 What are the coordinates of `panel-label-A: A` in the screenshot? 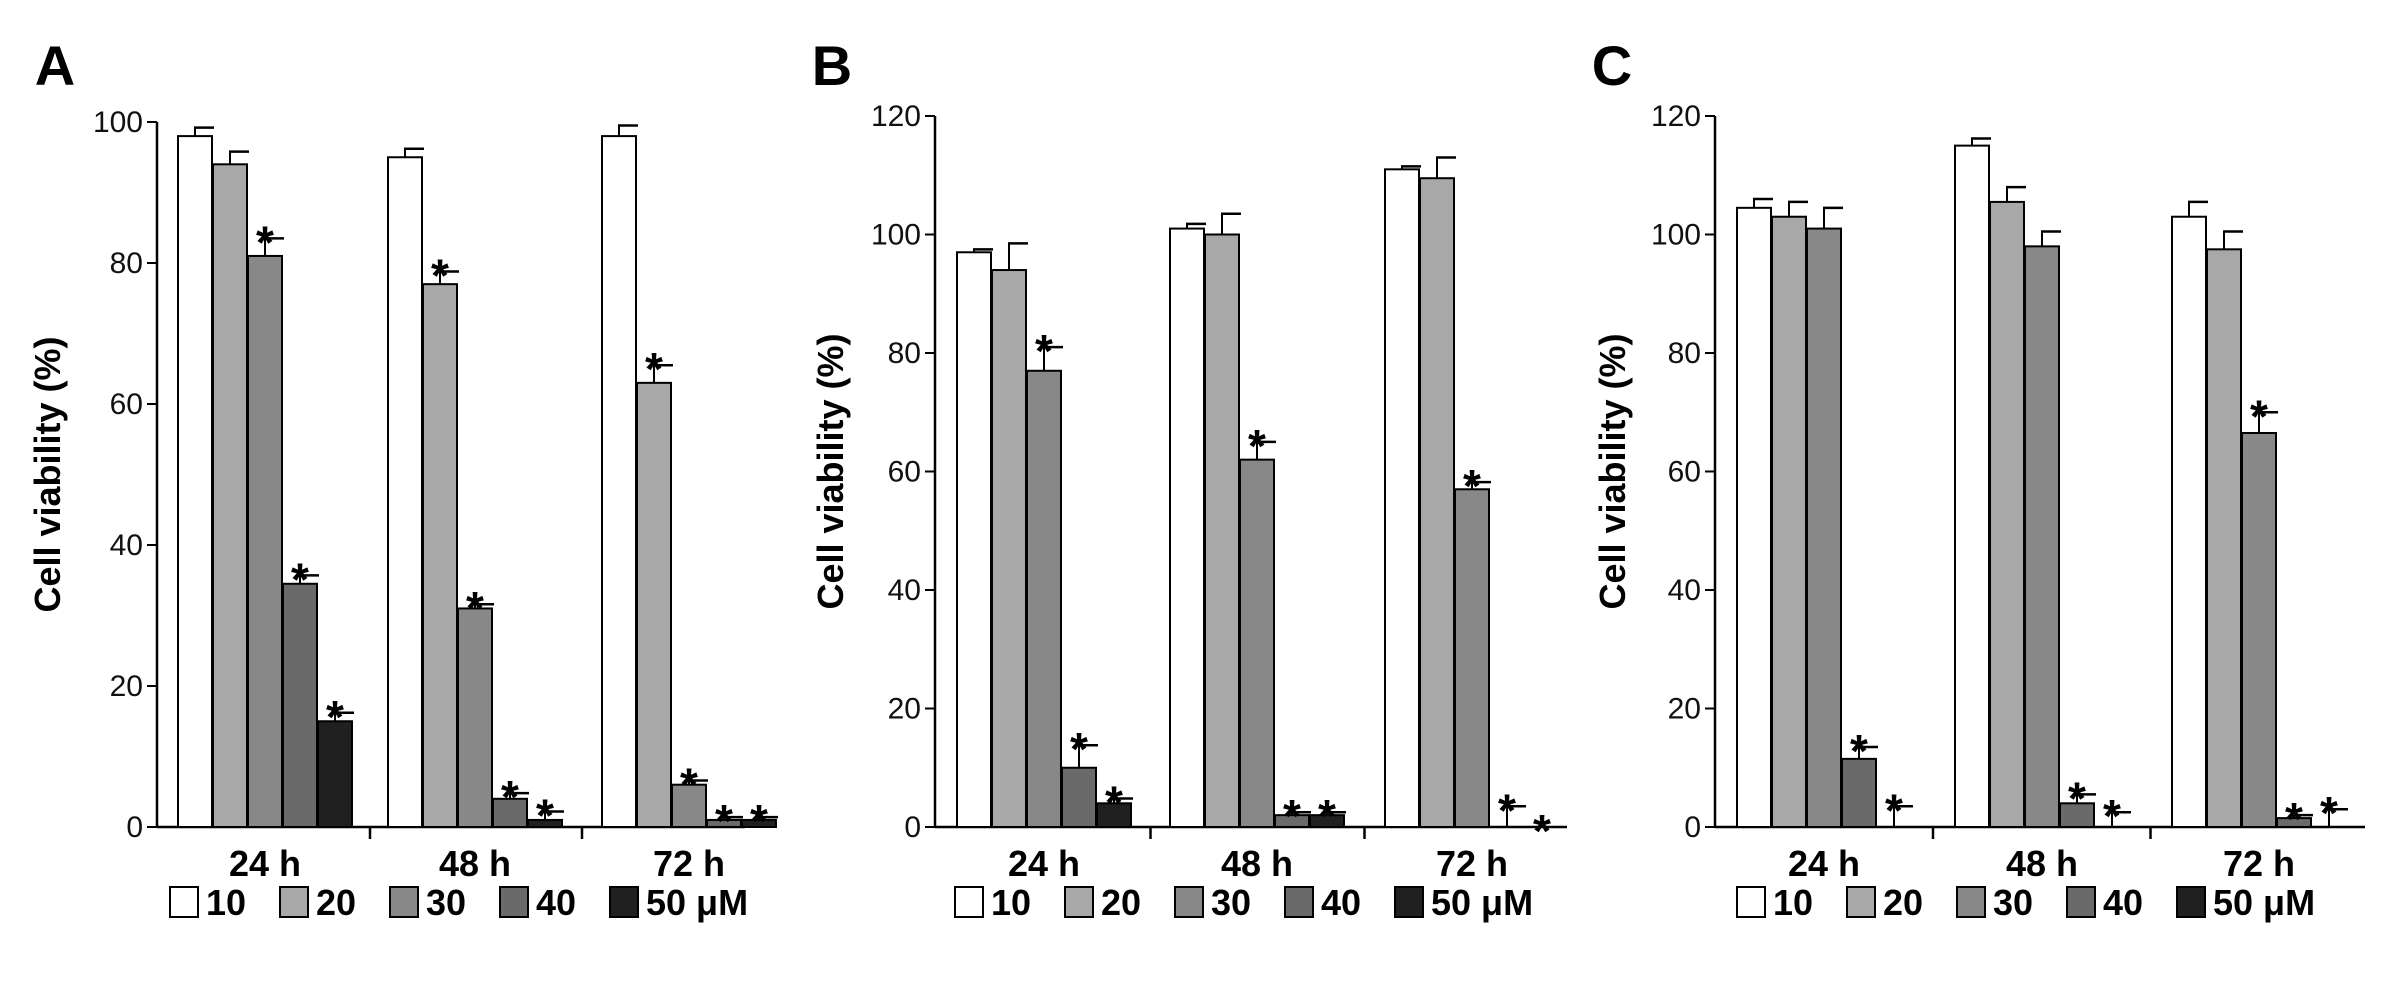 It's located at (55, 65).